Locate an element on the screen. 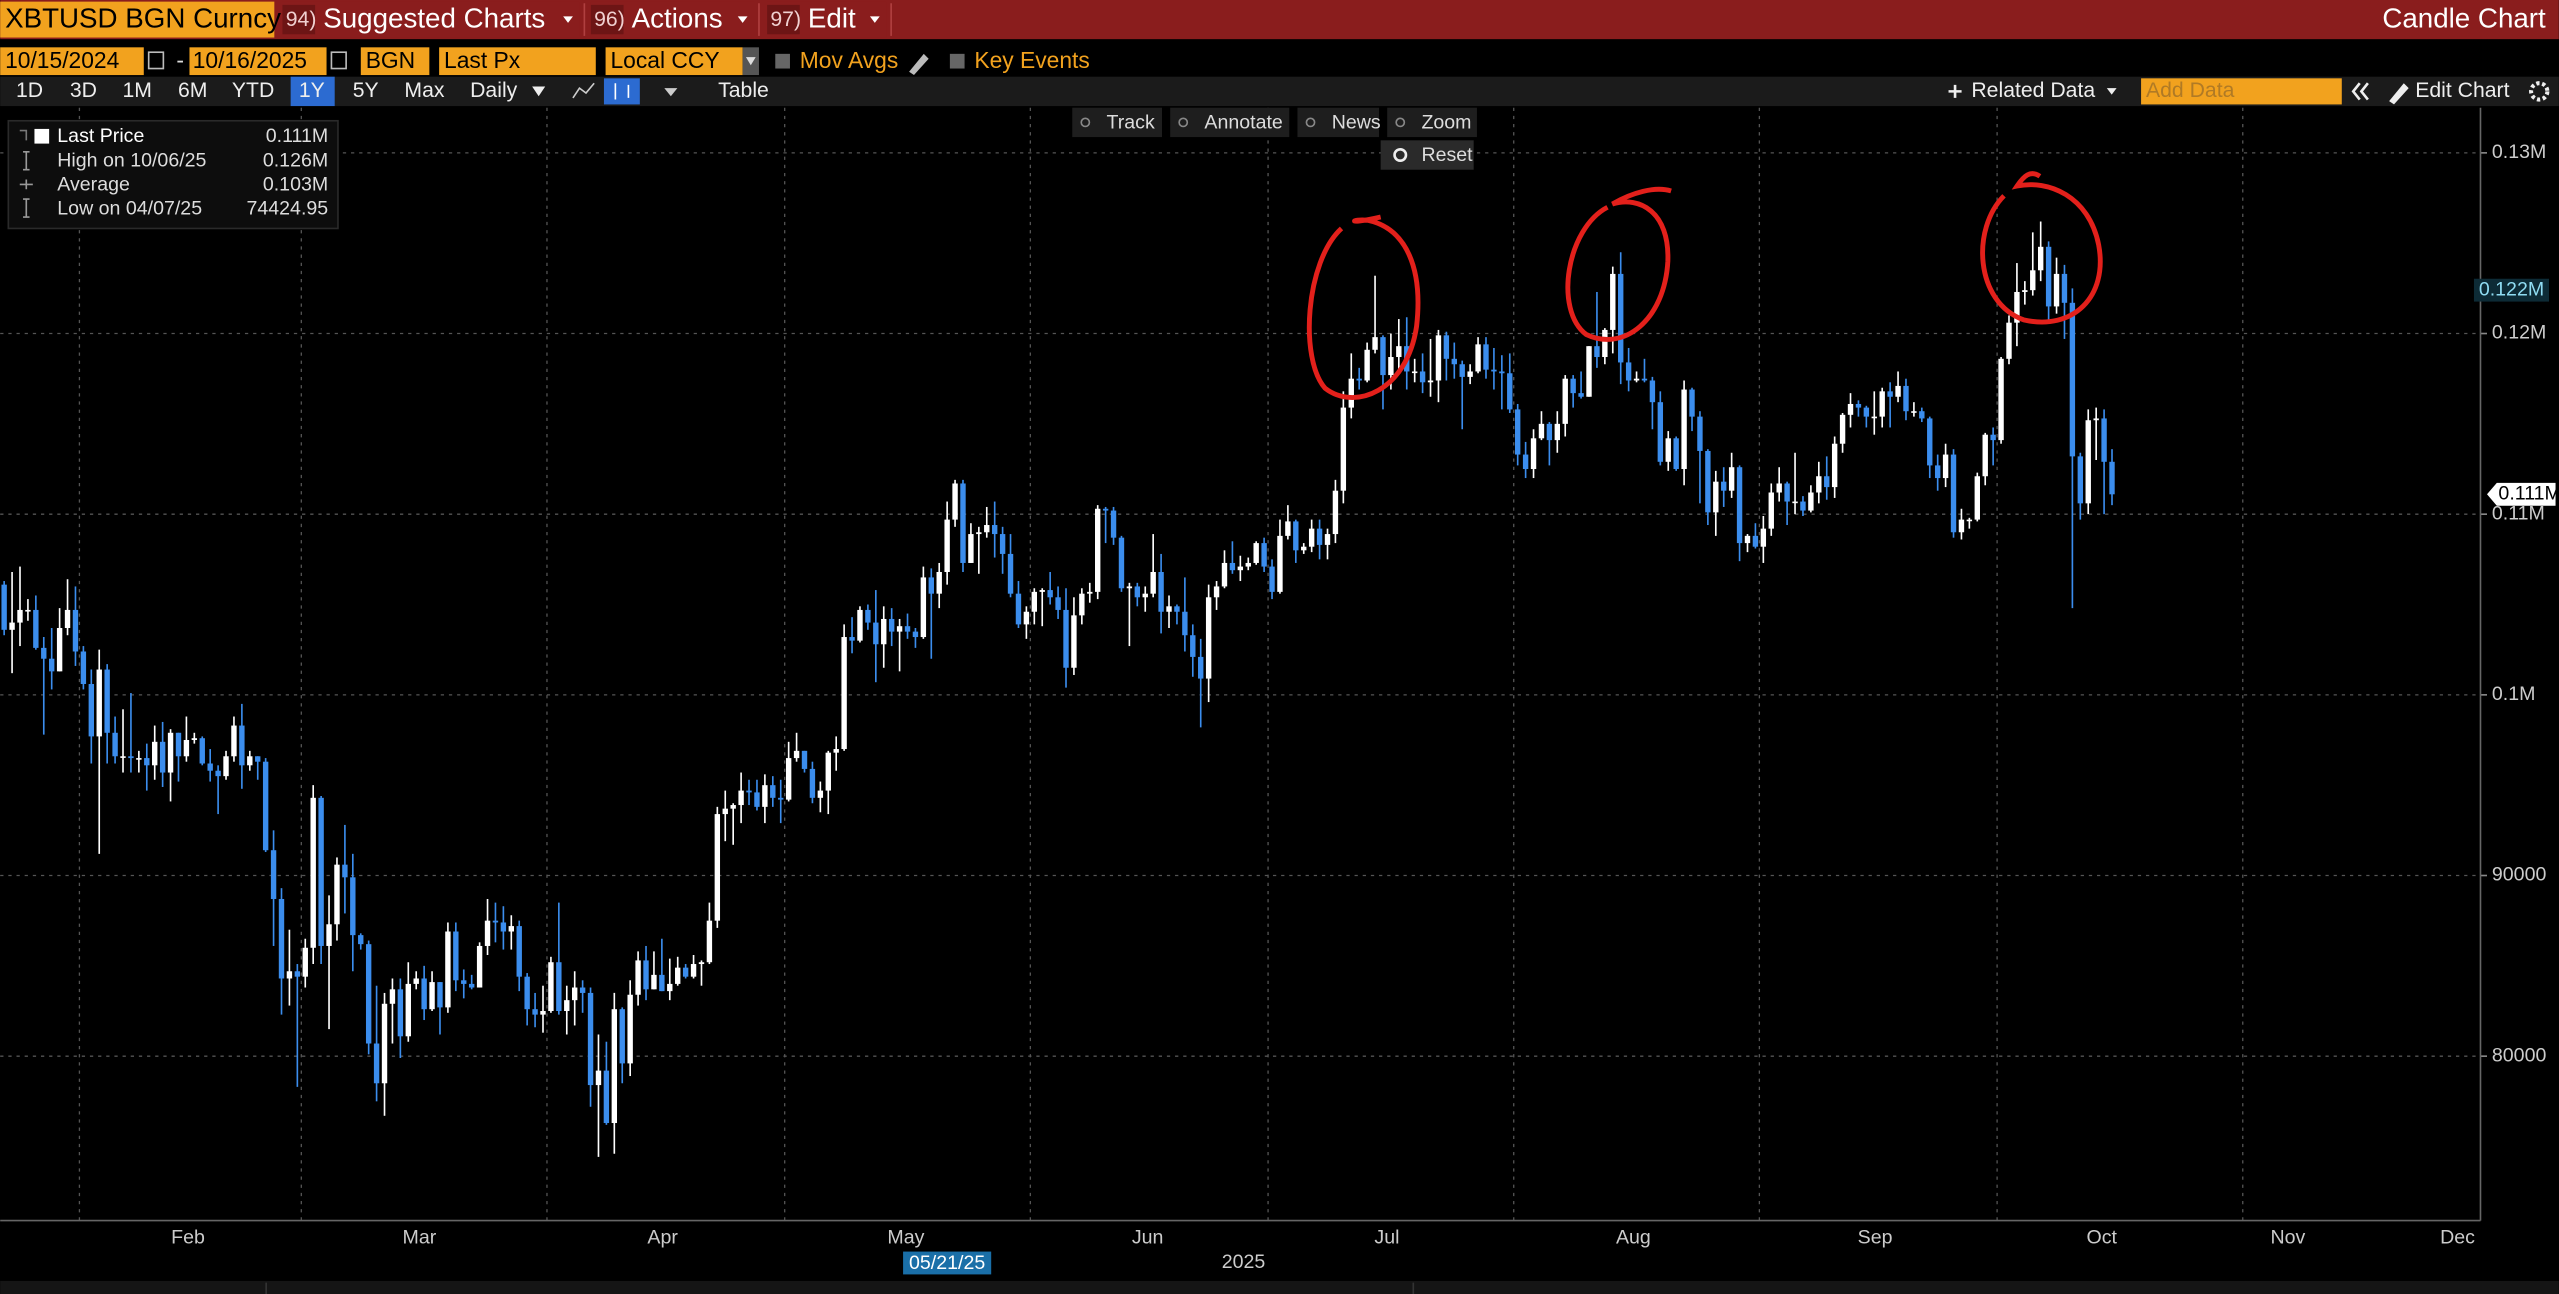 The height and width of the screenshot is (1294, 2559). table-button: Table is located at coordinates (743, 90).